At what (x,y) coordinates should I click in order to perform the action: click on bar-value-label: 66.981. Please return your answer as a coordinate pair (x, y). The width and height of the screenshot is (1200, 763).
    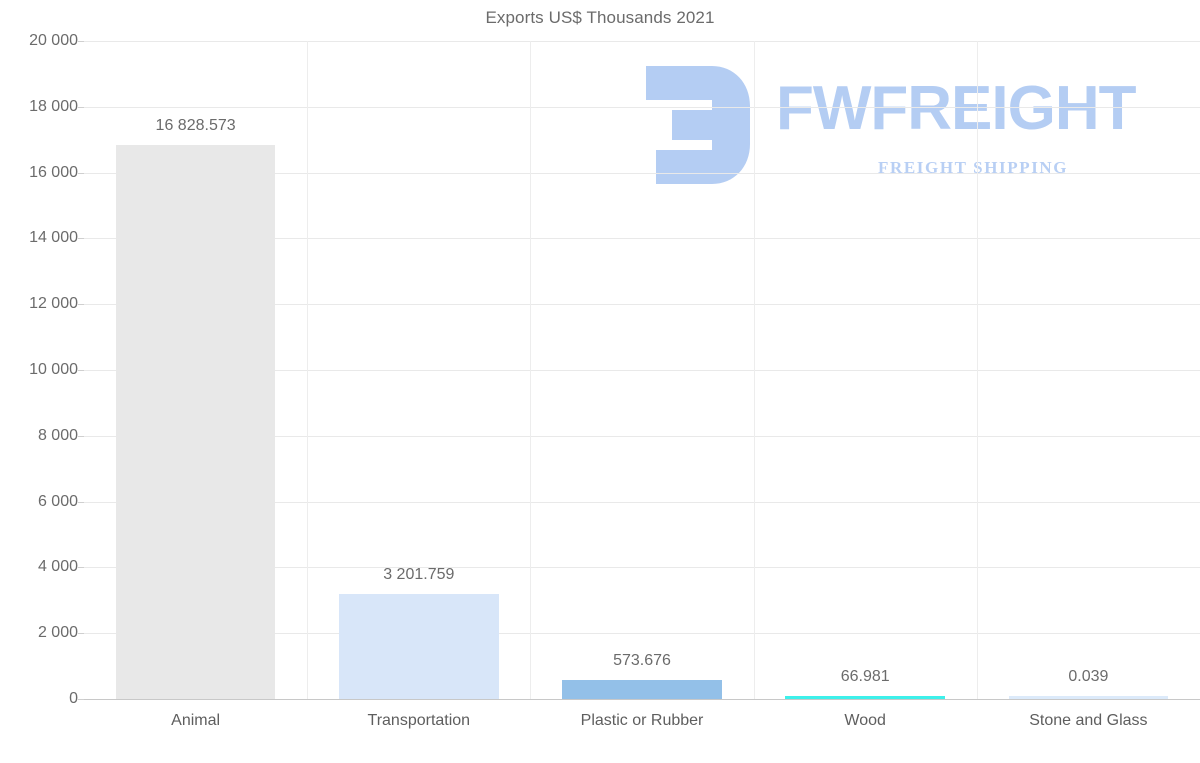
    Looking at the image, I should click on (865, 676).